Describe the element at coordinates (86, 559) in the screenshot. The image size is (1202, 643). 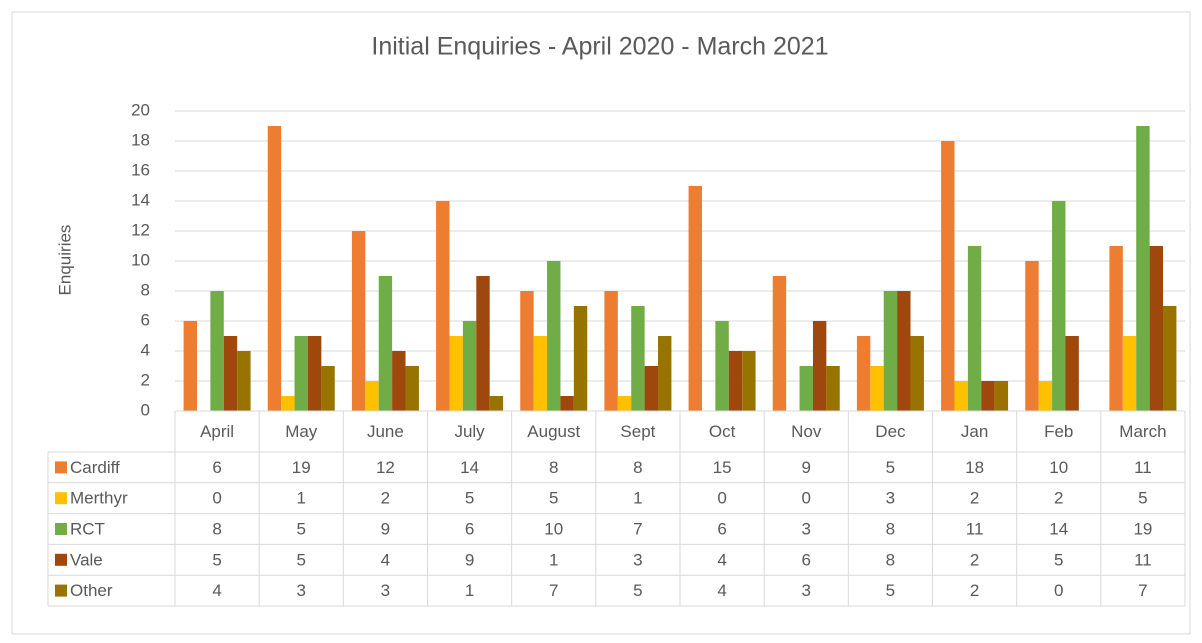
I see `legend-label: Vale` at that location.